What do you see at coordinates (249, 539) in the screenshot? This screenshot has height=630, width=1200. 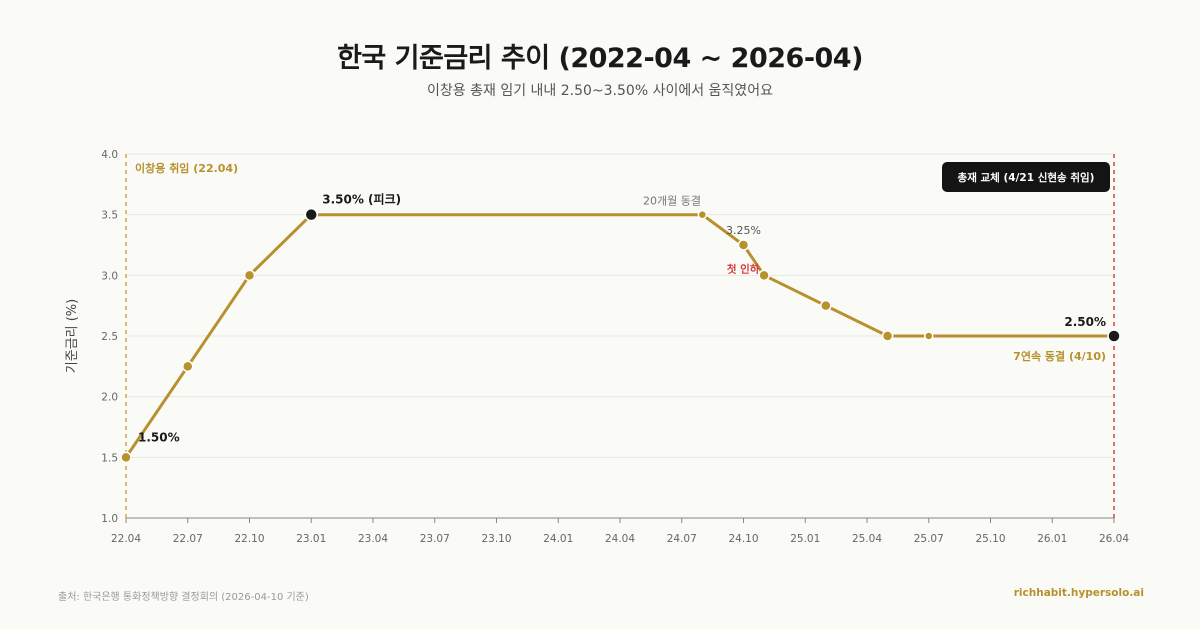 I see `x-tick-label: 22.10` at bounding box center [249, 539].